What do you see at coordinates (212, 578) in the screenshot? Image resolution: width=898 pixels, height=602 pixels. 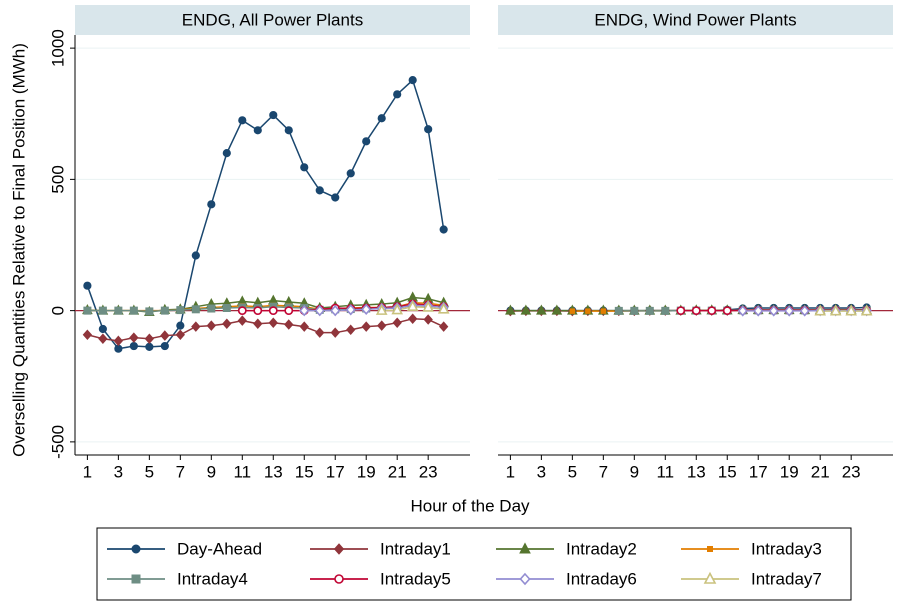 I see `legend-label: Intraday4` at bounding box center [212, 578].